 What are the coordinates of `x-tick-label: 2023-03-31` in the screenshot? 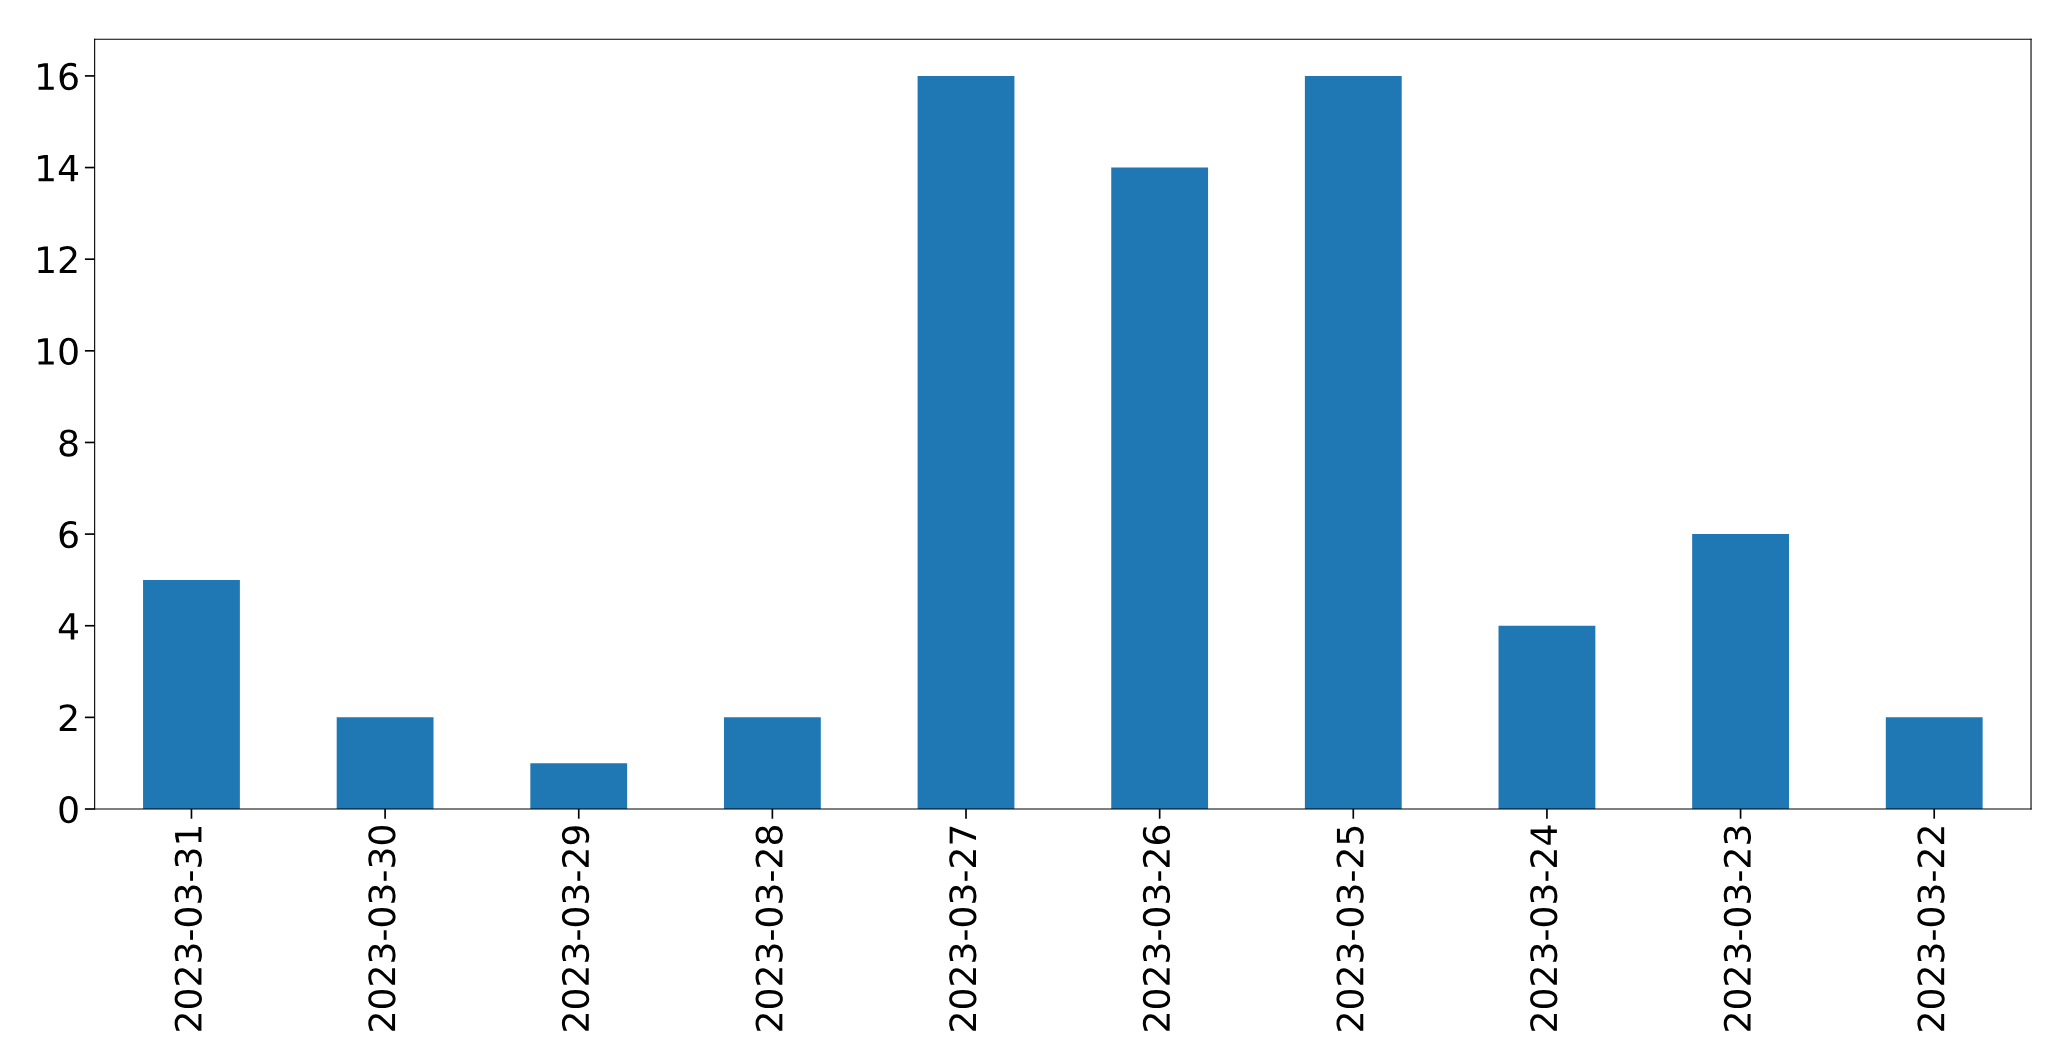 It's located at (188, 928).